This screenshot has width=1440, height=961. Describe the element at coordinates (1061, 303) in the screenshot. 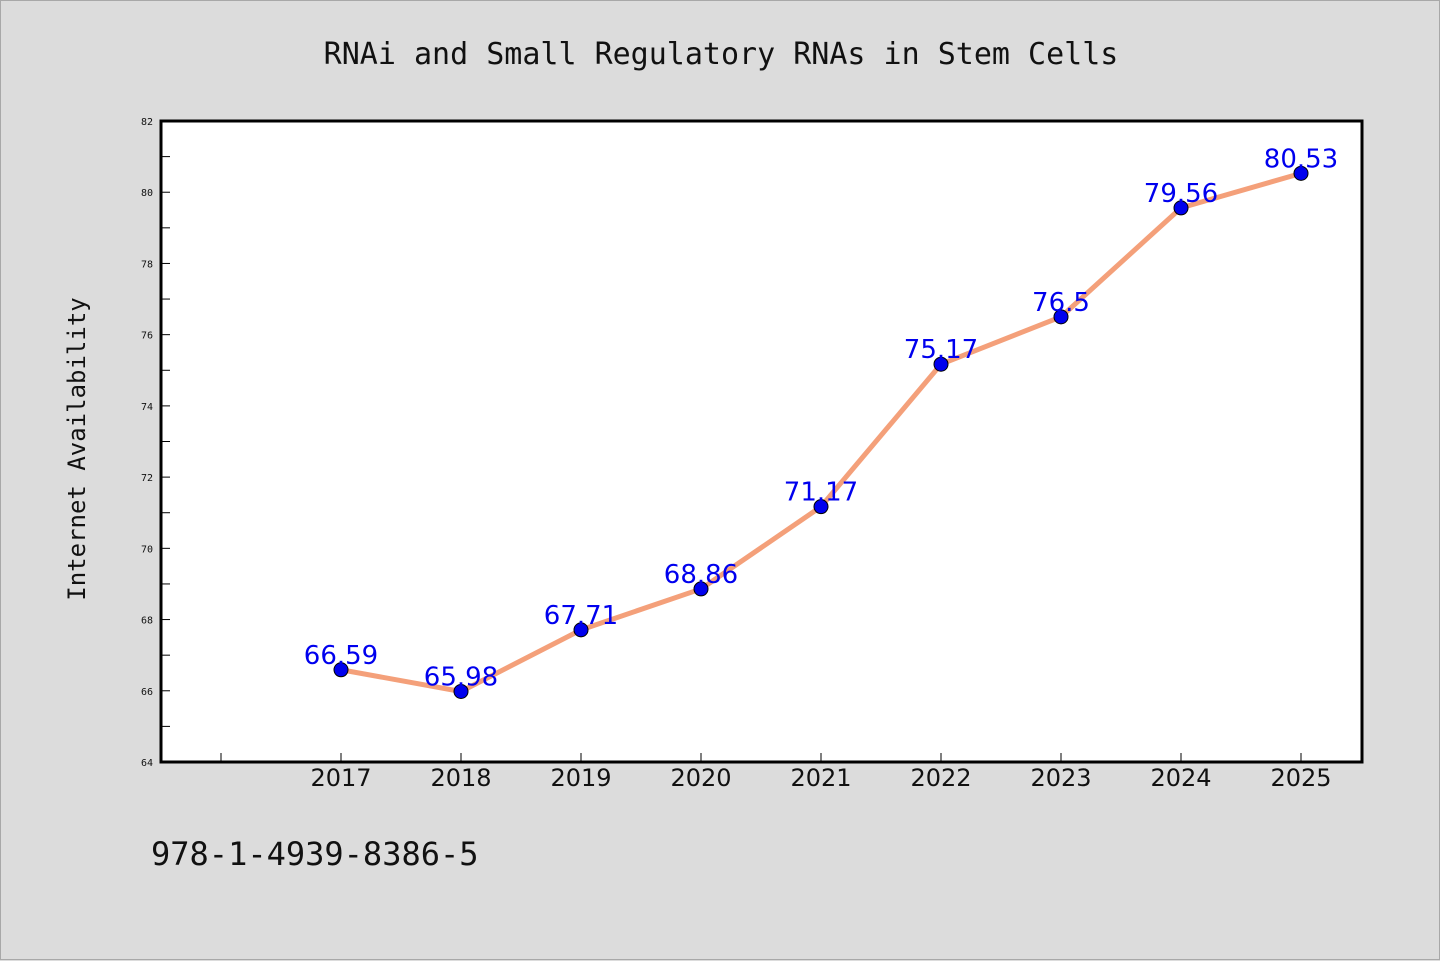

I see `data-label: 76.5` at that location.